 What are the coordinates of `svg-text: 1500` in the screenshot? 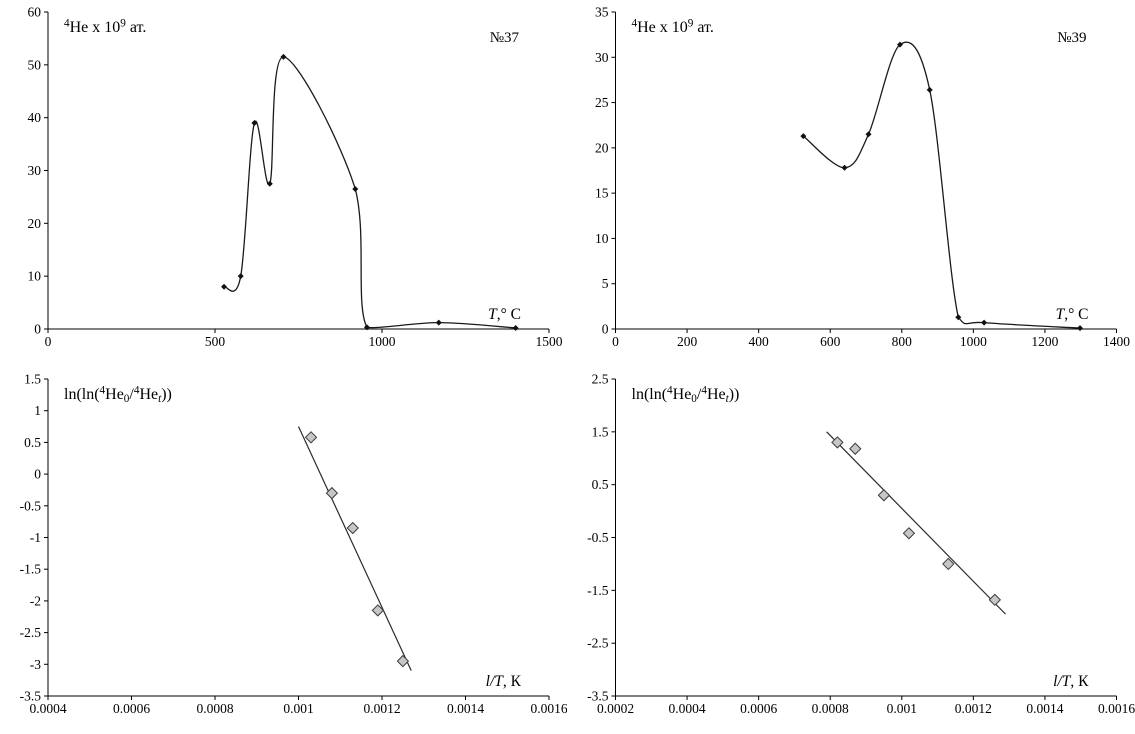 It's located at (549, 341).